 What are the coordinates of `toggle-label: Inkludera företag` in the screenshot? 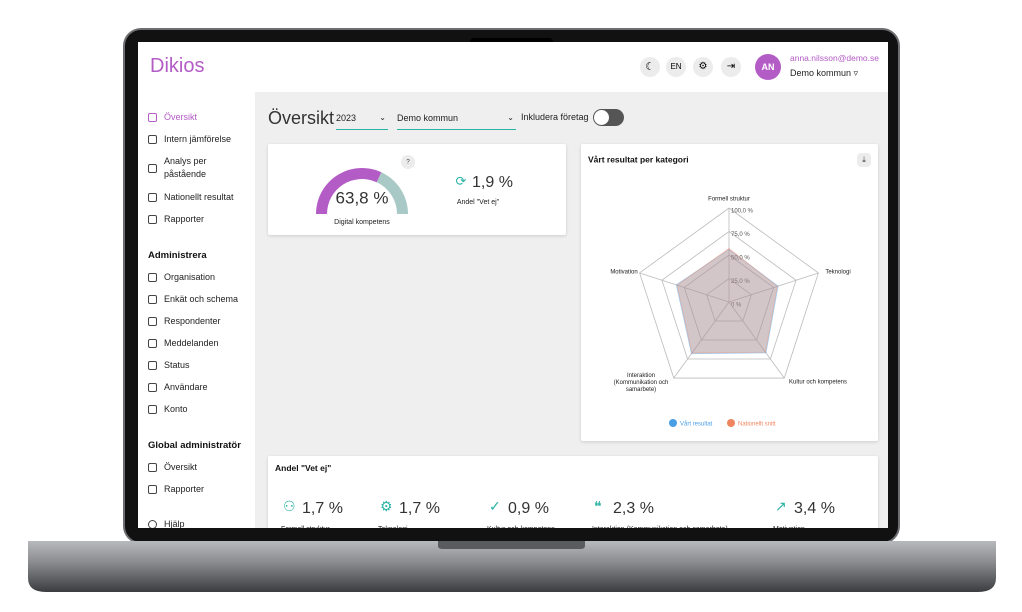 It's located at (555, 117).